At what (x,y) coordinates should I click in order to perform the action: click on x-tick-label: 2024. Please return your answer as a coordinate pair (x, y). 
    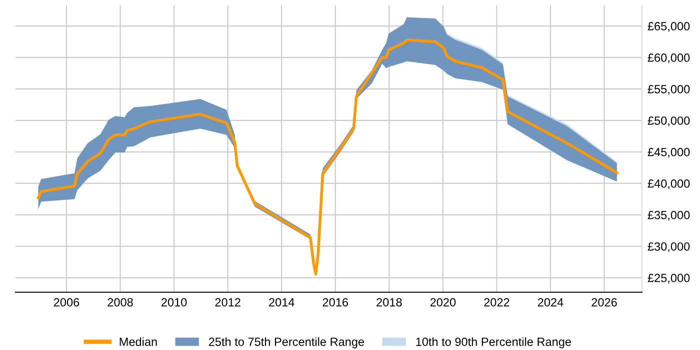
    Looking at the image, I should click on (551, 302).